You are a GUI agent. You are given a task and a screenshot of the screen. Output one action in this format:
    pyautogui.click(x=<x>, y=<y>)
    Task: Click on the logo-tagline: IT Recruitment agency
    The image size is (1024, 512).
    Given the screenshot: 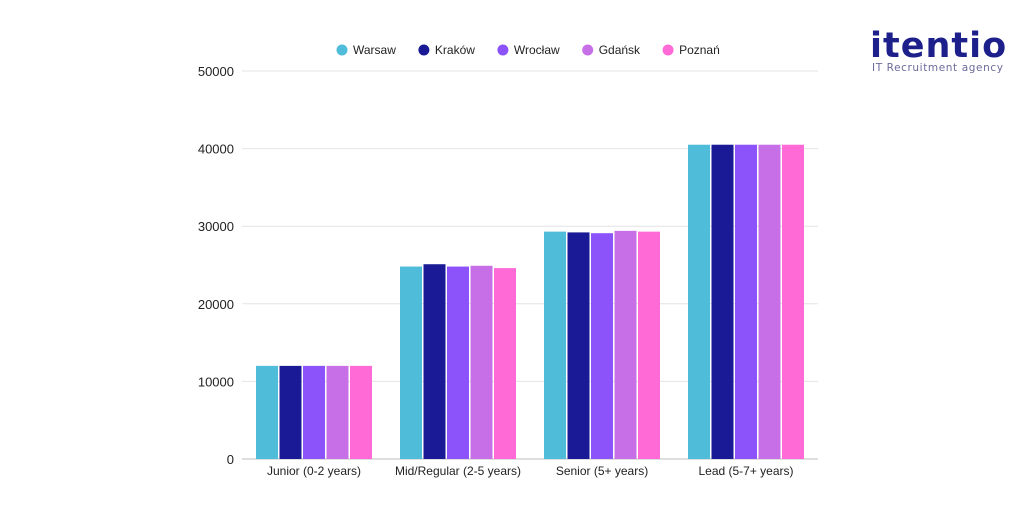 What is the action you would take?
    pyautogui.click(x=938, y=68)
    